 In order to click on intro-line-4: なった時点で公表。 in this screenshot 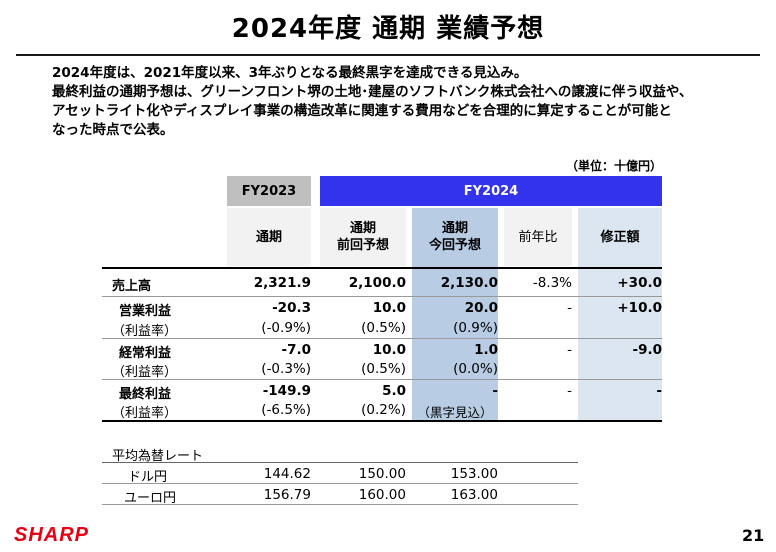, I will do `click(113, 130)`.